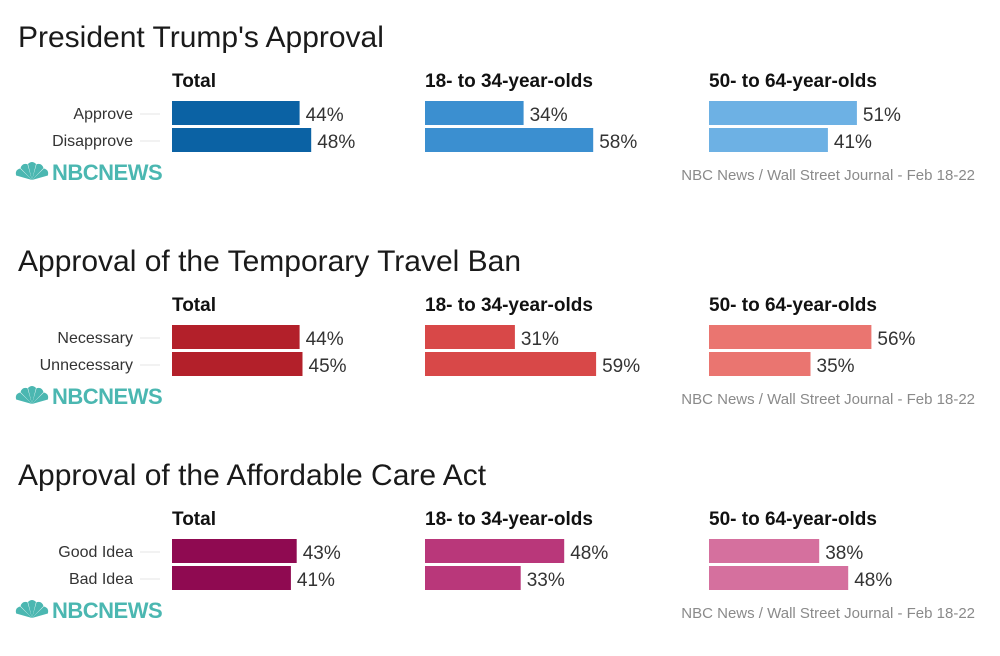  What do you see at coordinates (549, 115) in the screenshot?
I see `data-label: 34%` at bounding box center [549, 115].